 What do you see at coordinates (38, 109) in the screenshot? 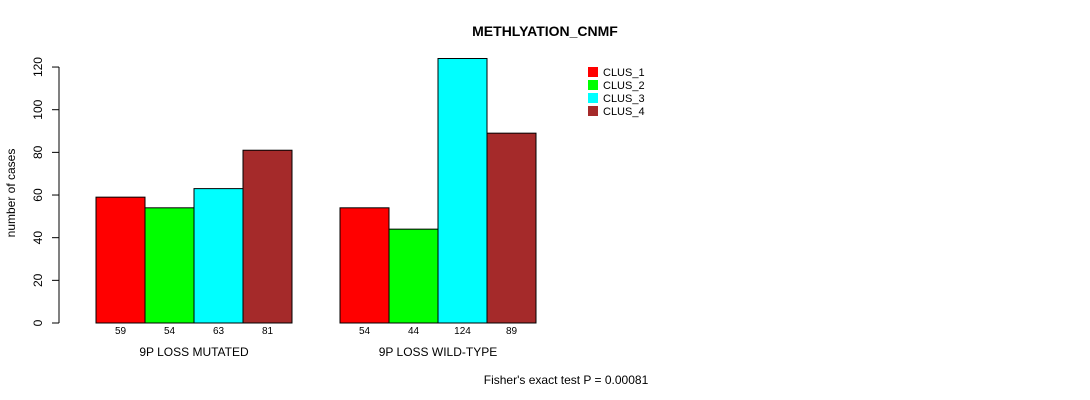
I see `y-tick-label: 100` at bounding box center [38, 109].